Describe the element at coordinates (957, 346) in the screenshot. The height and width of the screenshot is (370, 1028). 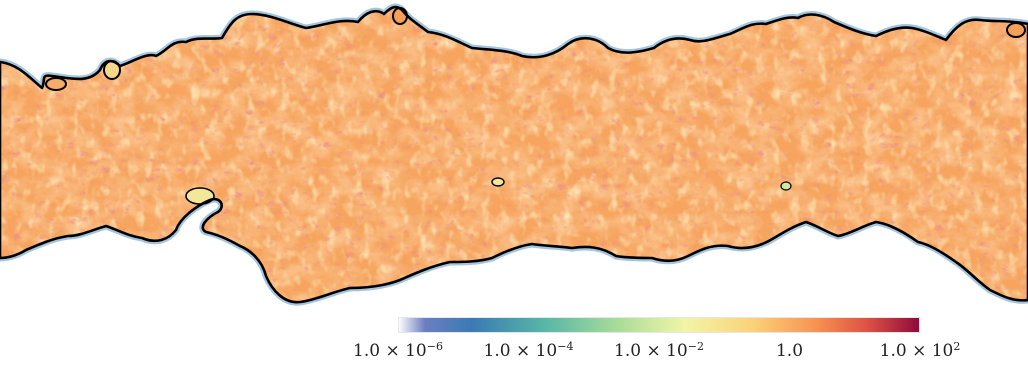
I see `tick-exponent: 2` at that location.